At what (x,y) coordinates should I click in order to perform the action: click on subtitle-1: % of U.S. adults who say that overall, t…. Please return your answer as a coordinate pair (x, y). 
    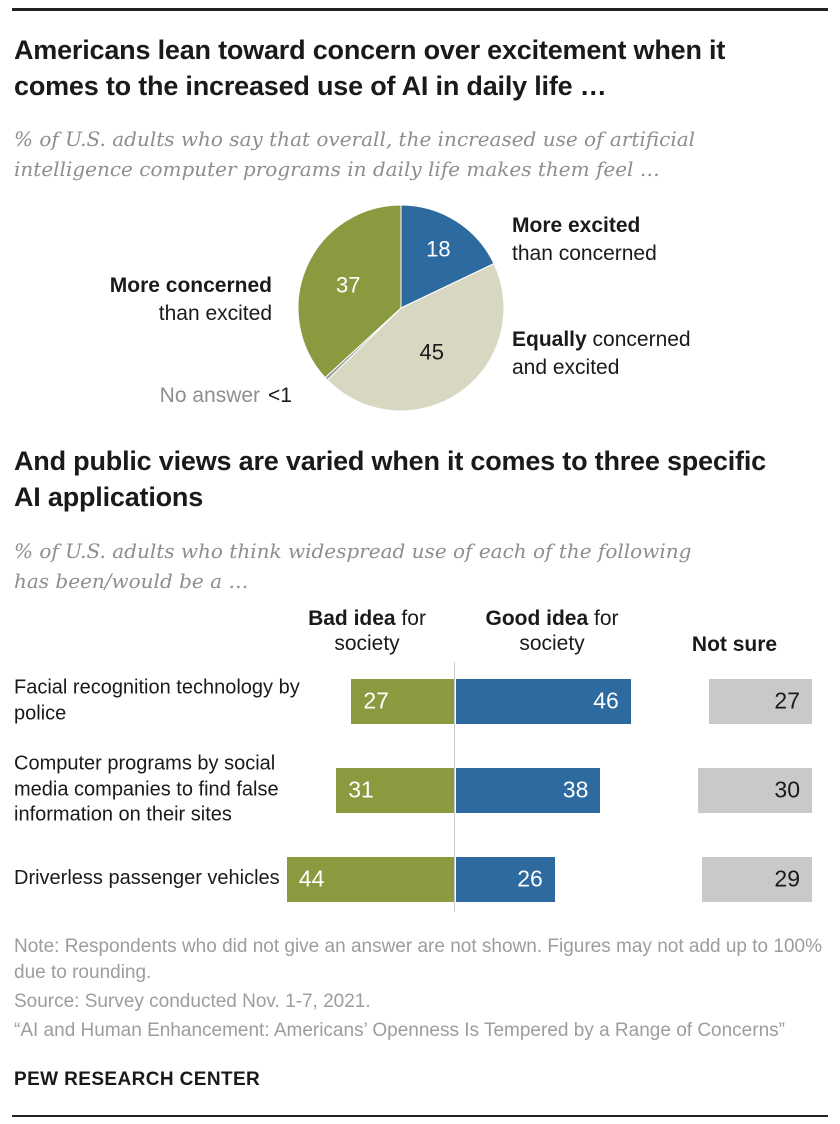
    Looking at the image, I should click on (355, 154).